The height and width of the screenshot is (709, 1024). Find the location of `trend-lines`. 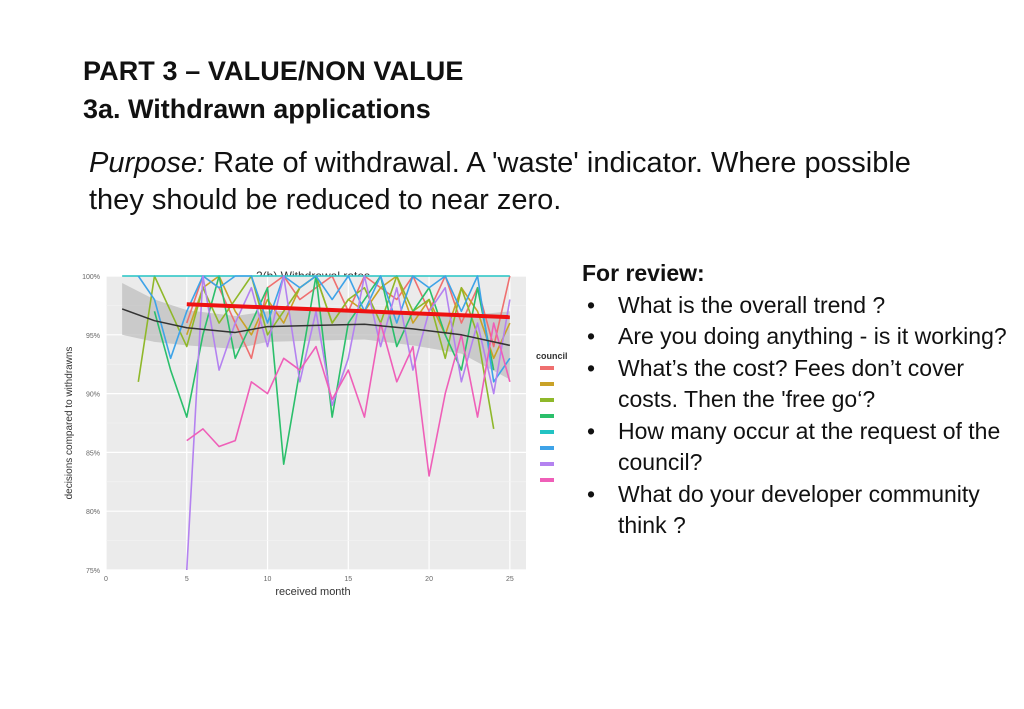

trend-lines is located at coordinates (316, 324).